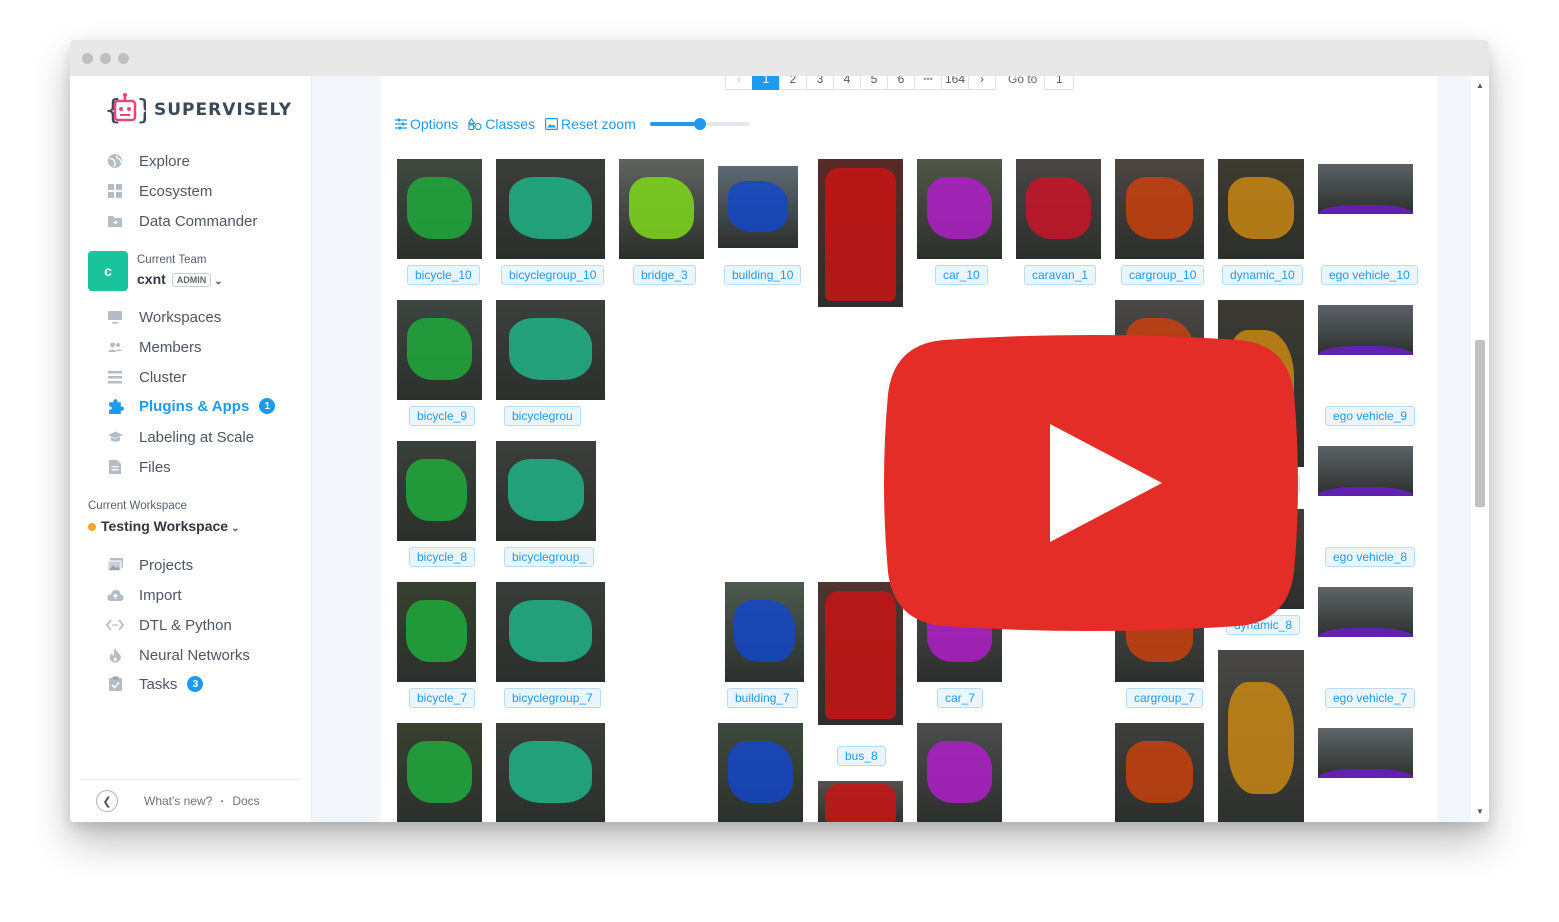  I want to click on prev-page-button: ‹, so click(739, 83).